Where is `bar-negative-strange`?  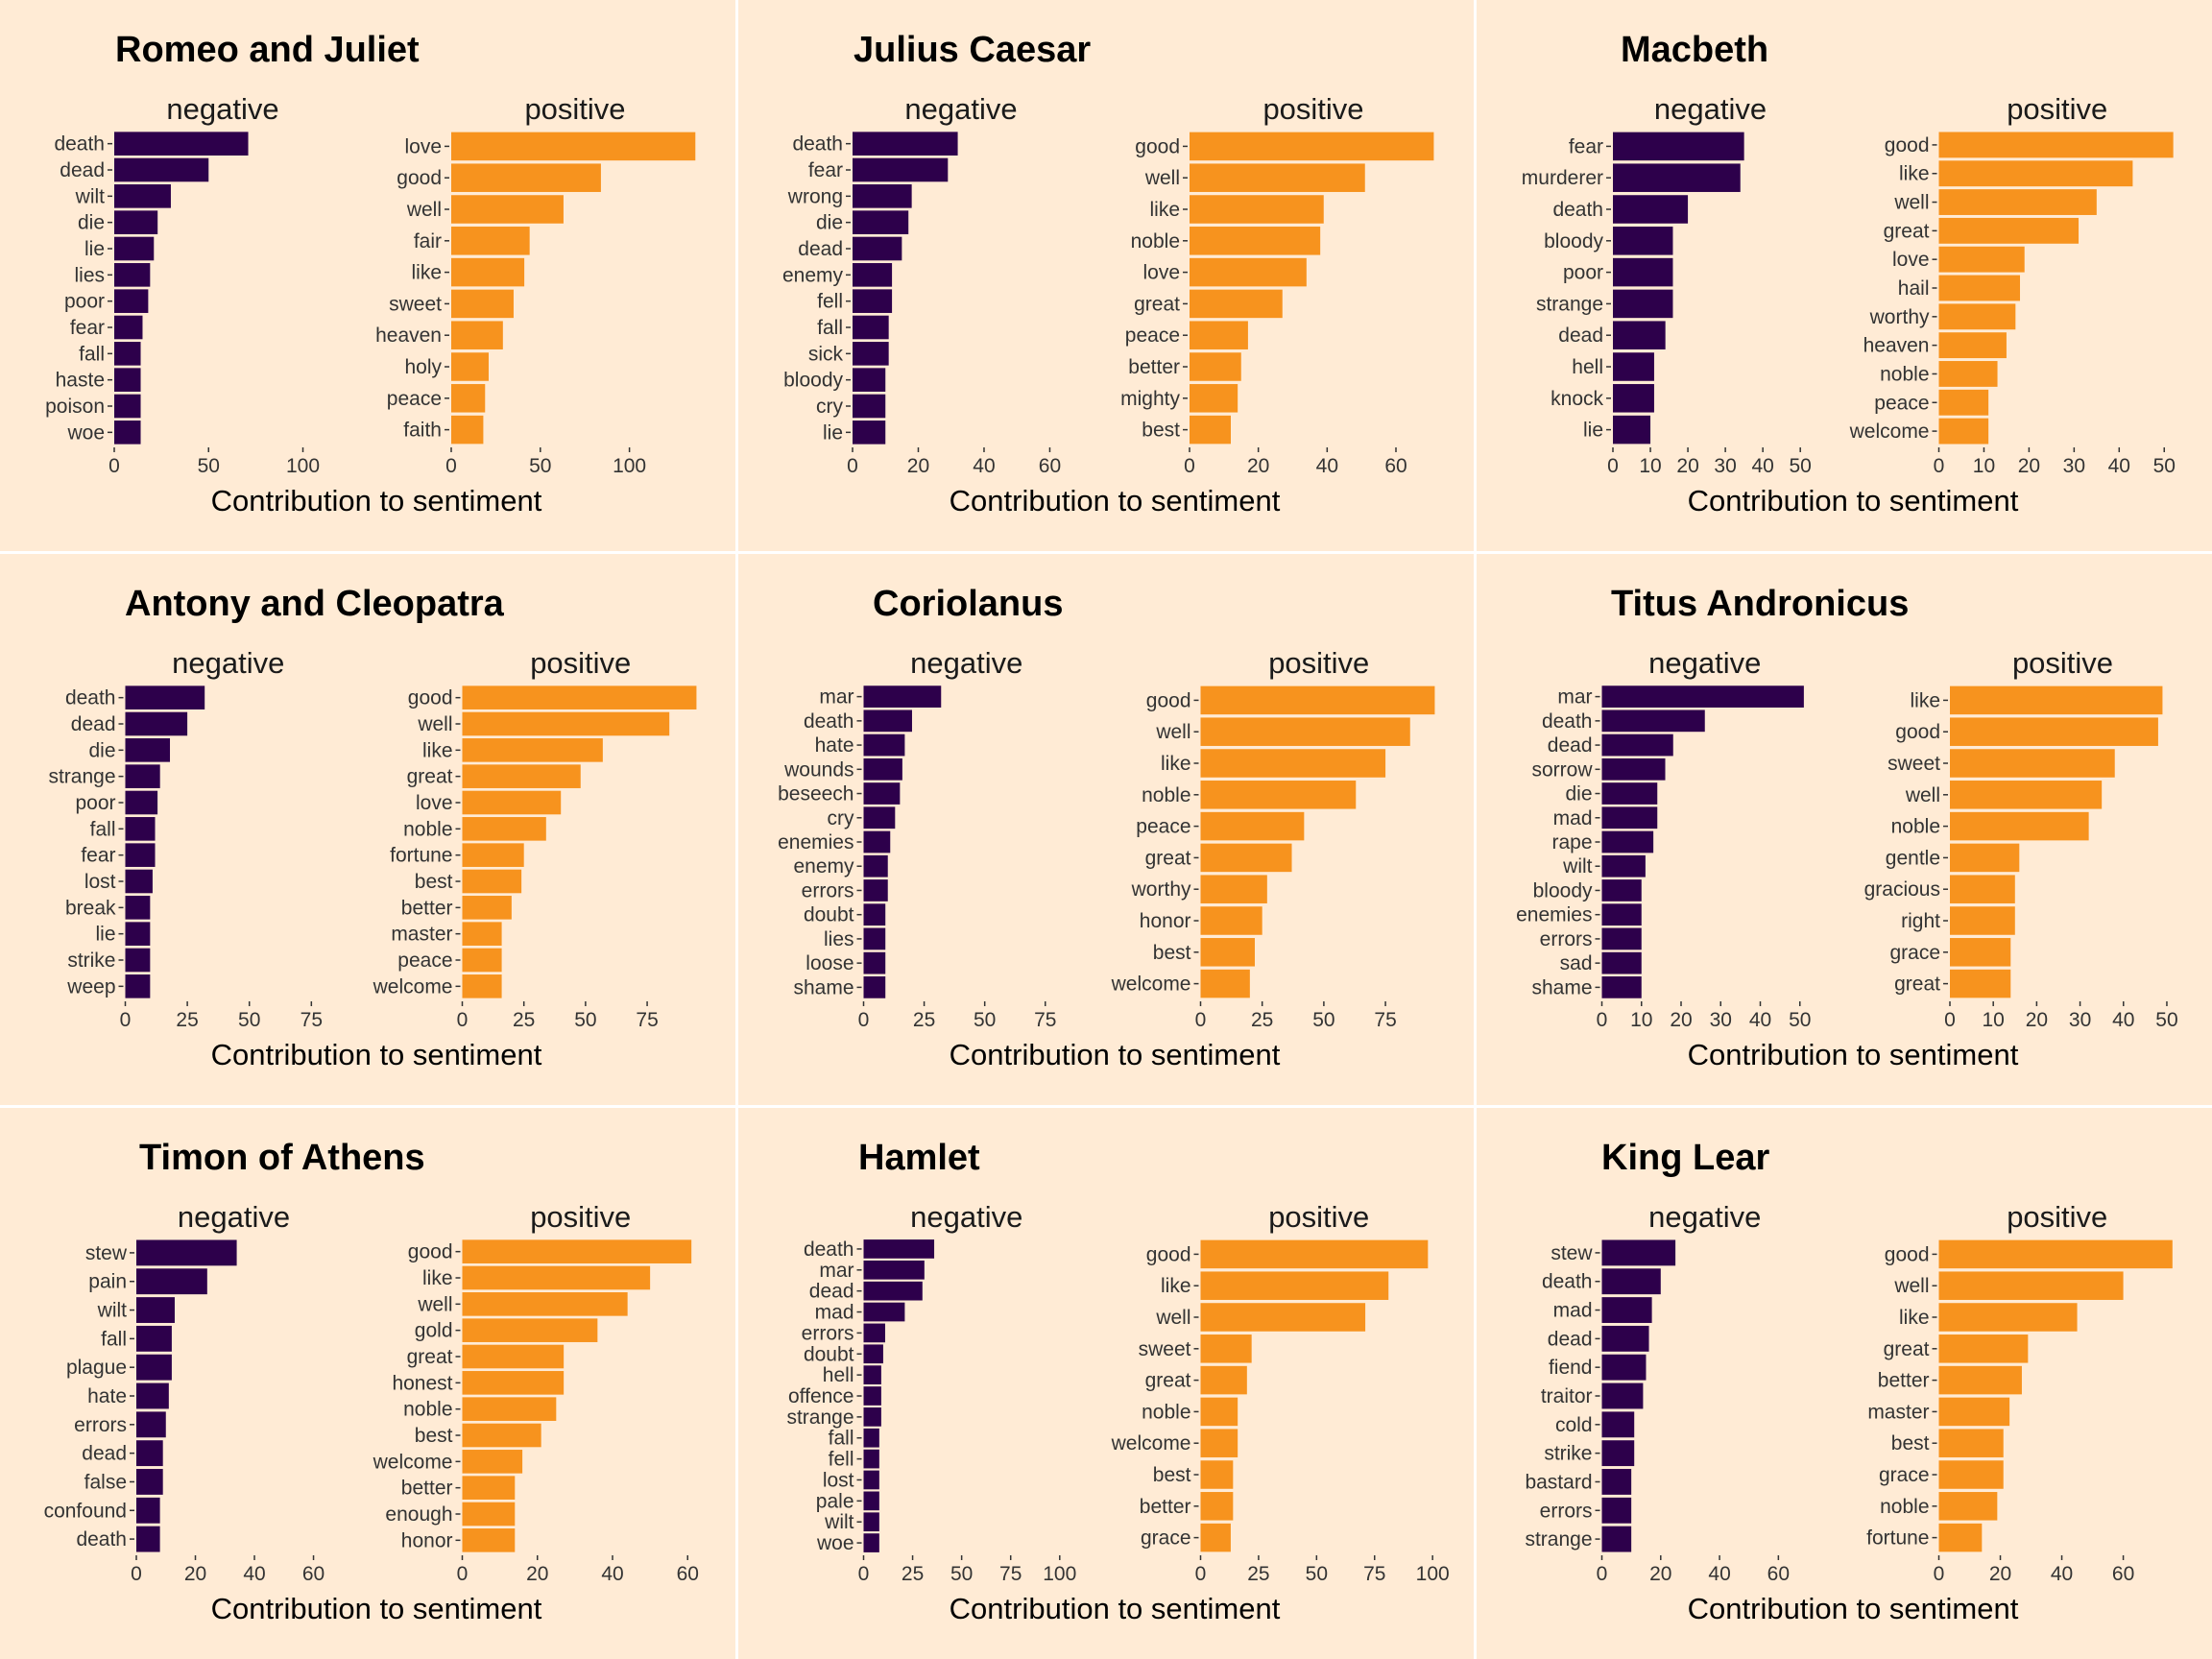
bar-negative-strange is located at coordinates (1616, 1539).